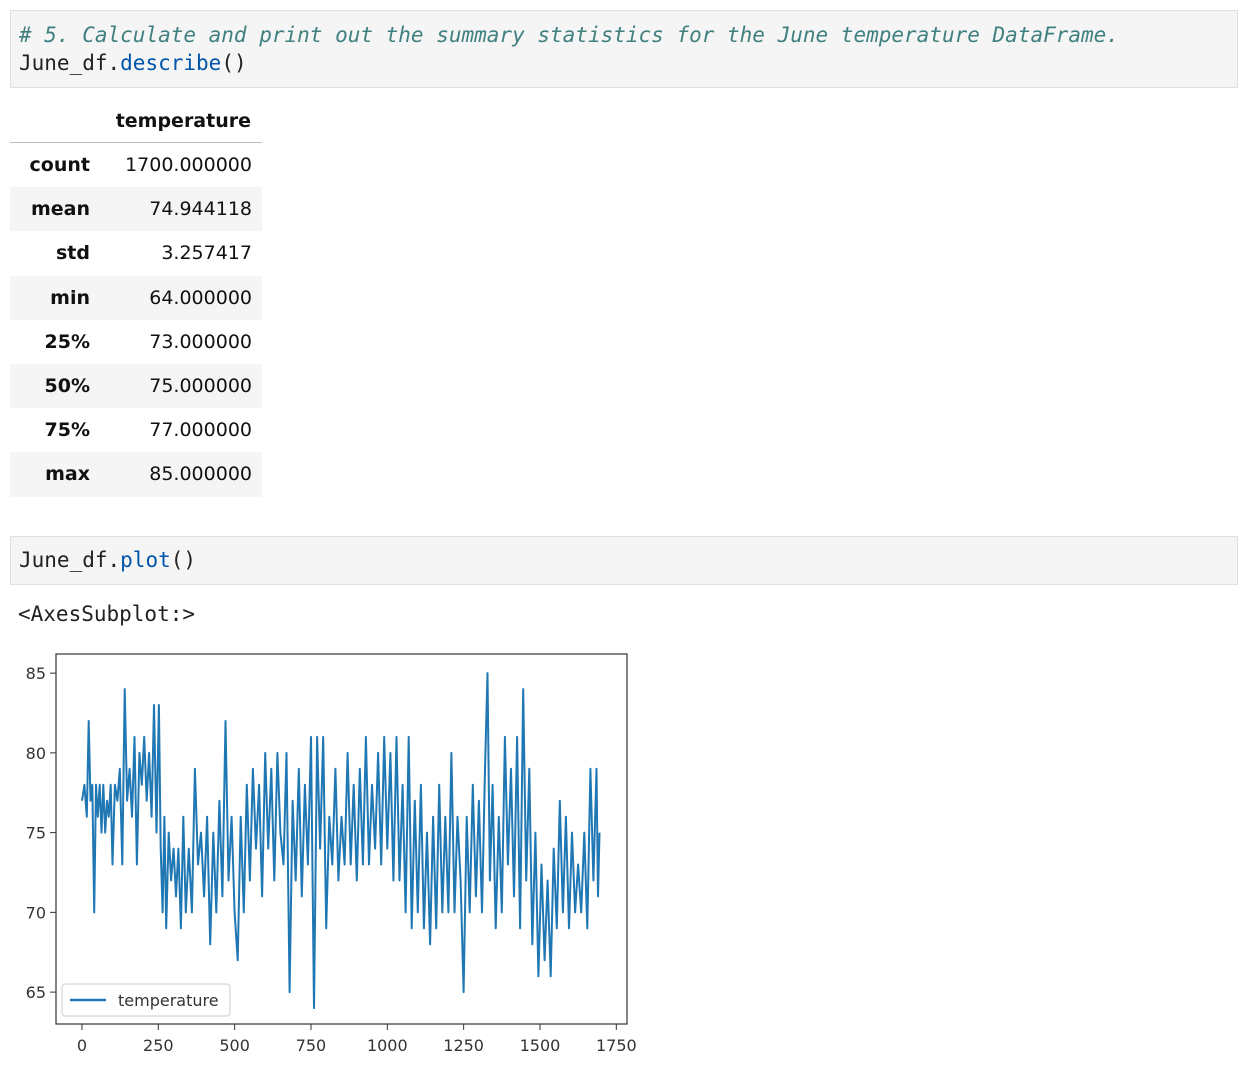 The image size is (1238, 1086). Describe the element at coordinates (200, 209) in the screenshot. I see `row-value: 74.944118` at that location.